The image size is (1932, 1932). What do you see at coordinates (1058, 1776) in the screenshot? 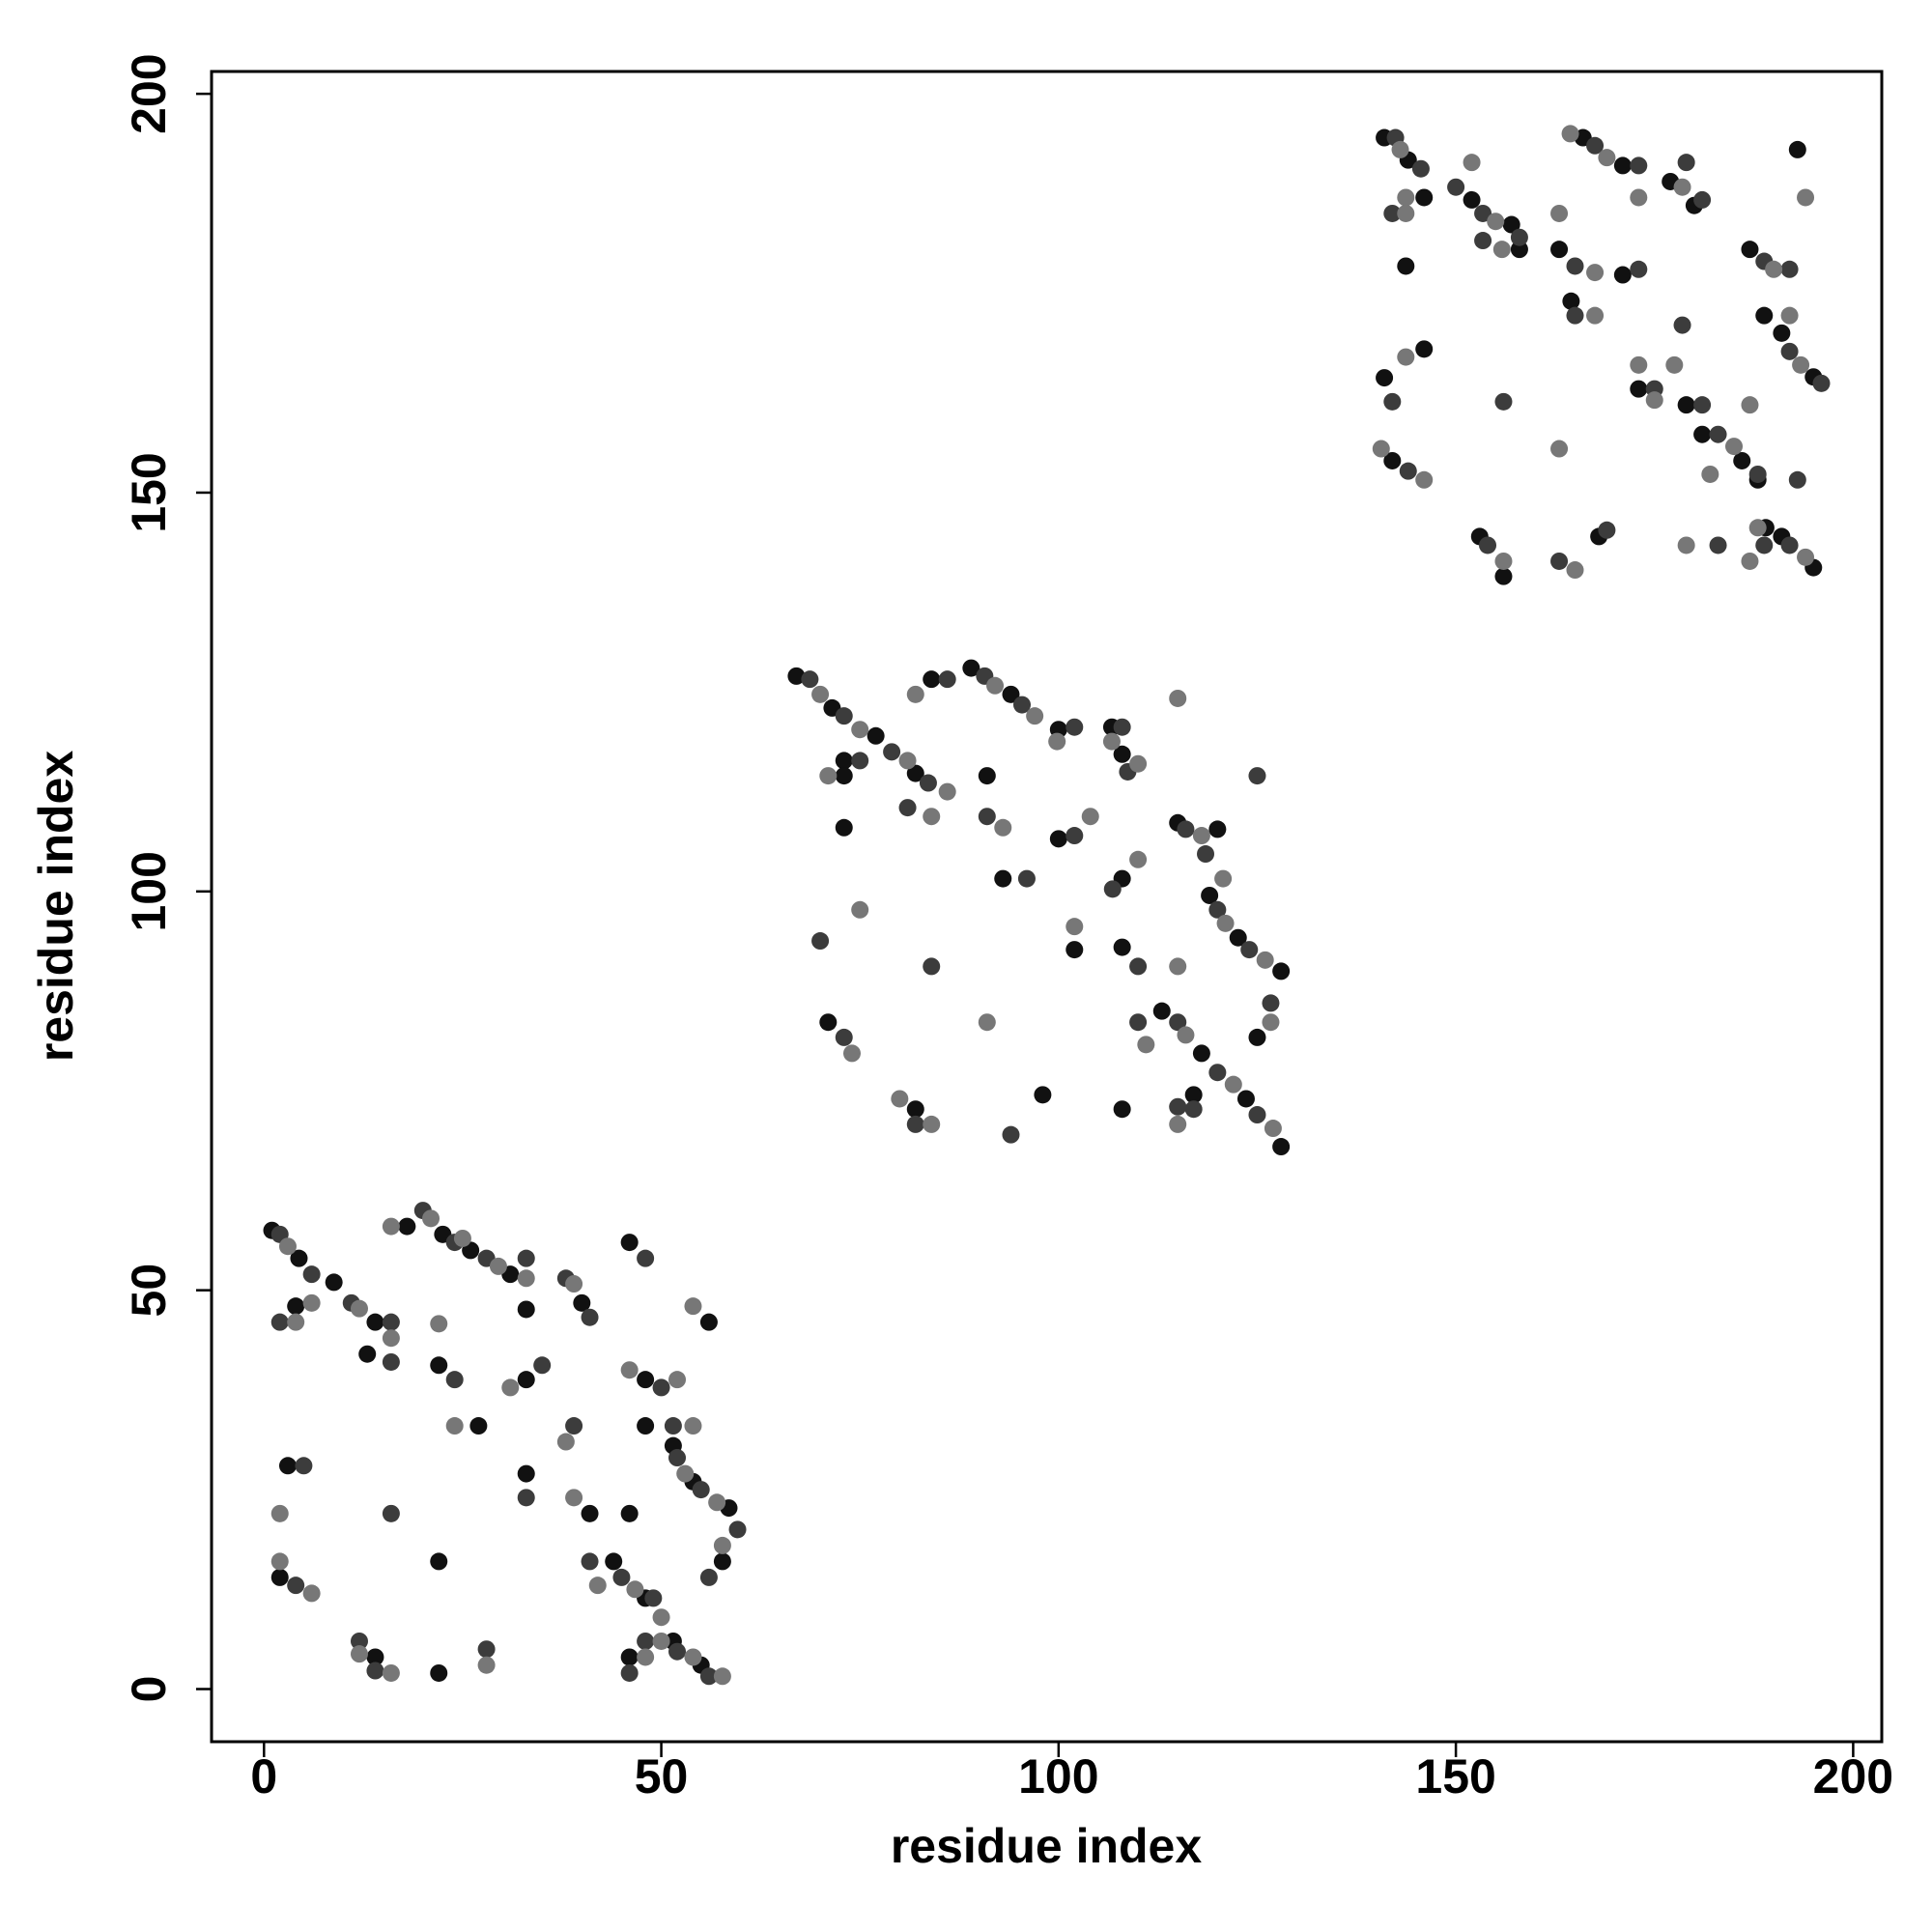
I see `x-tick-label: 100` at bounding box center [1058, 1776].